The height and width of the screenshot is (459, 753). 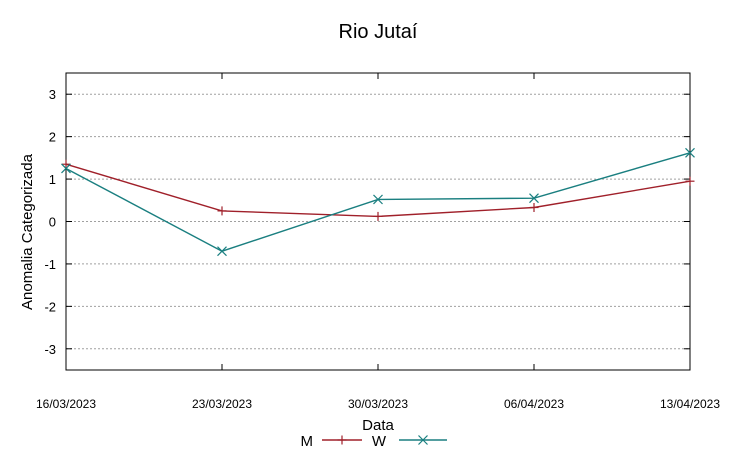 What do you see at coordinates (50, 349) in the screenshot?
I see `y-tick-label: -3` at bounding box center [50, 349].